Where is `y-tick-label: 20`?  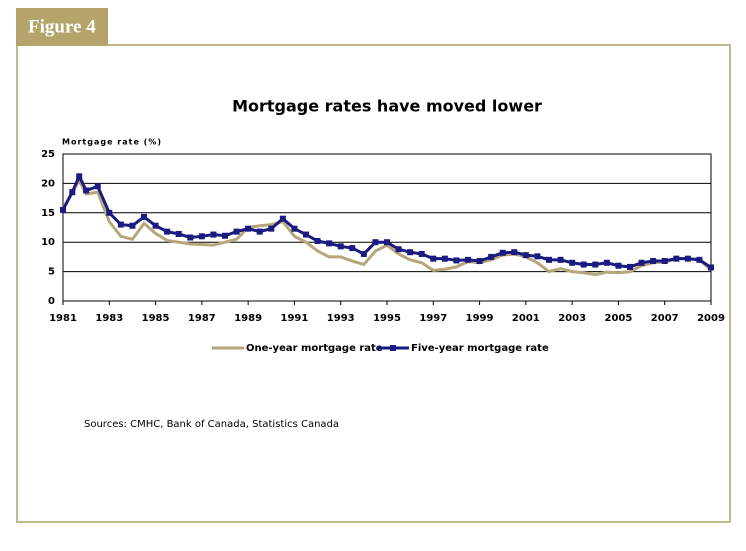 y-tick-label: 20 is located at coordinates (48, 183).